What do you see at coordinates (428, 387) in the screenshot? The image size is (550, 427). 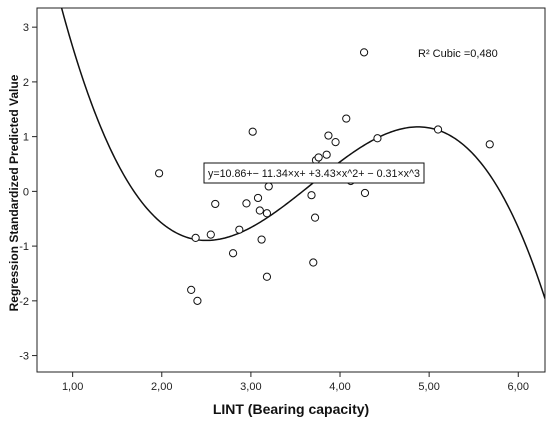 I see `x-tick-label: 5,00` at bounding box center [428, 387].